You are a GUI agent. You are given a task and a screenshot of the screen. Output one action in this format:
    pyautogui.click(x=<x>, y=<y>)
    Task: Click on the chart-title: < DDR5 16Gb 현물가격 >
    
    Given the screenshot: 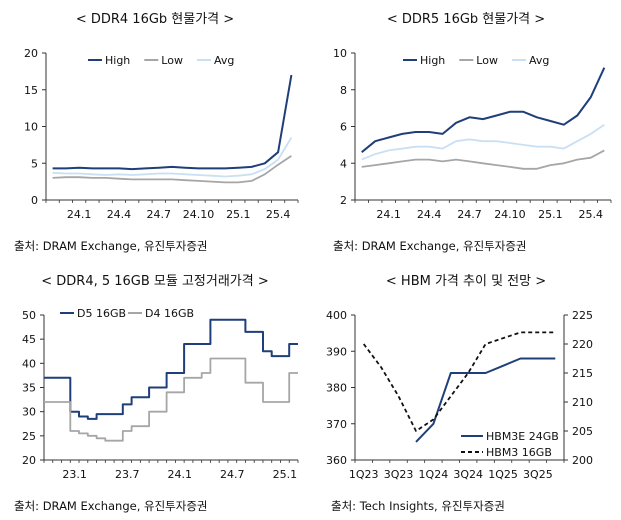 What is the action you would take?
    pyautogui.click(x=466, y=19)
    